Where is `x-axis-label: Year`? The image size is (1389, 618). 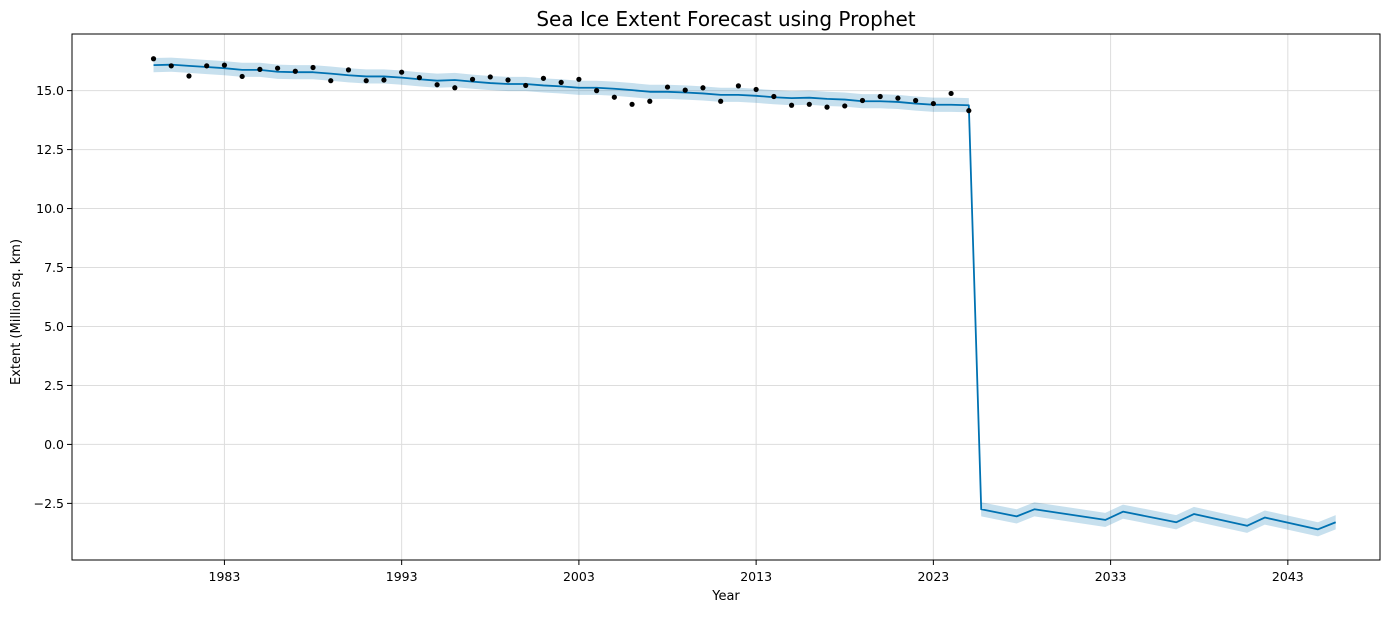
x-axis-label: Year is located at coordinates (725, 596).